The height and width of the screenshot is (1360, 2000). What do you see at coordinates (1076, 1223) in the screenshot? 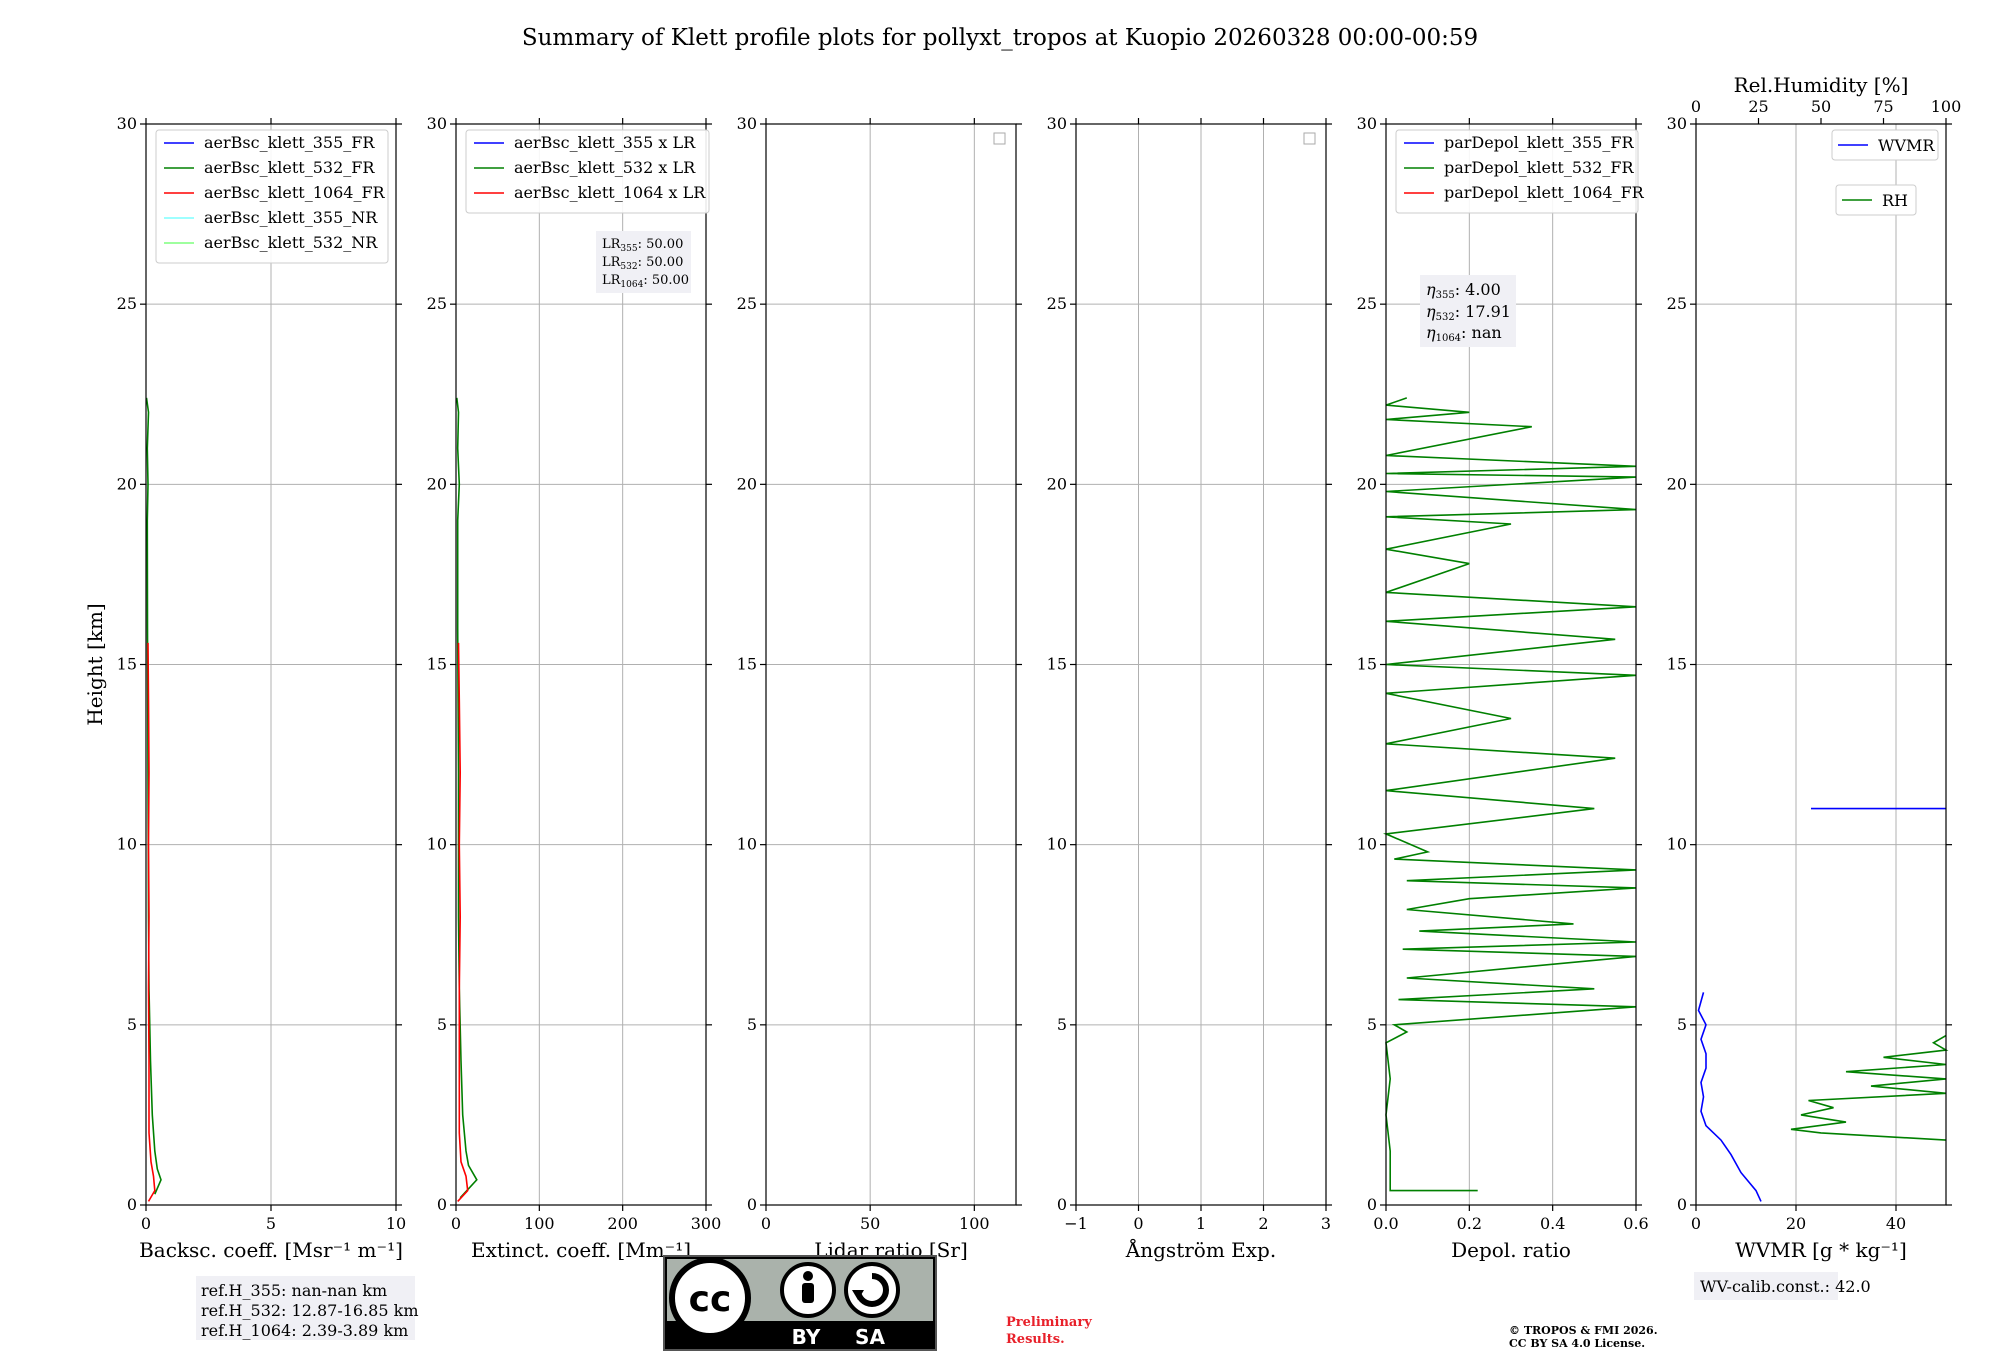
I see `ae-xtick-label: −1` at bounding box center [1076, 1223].